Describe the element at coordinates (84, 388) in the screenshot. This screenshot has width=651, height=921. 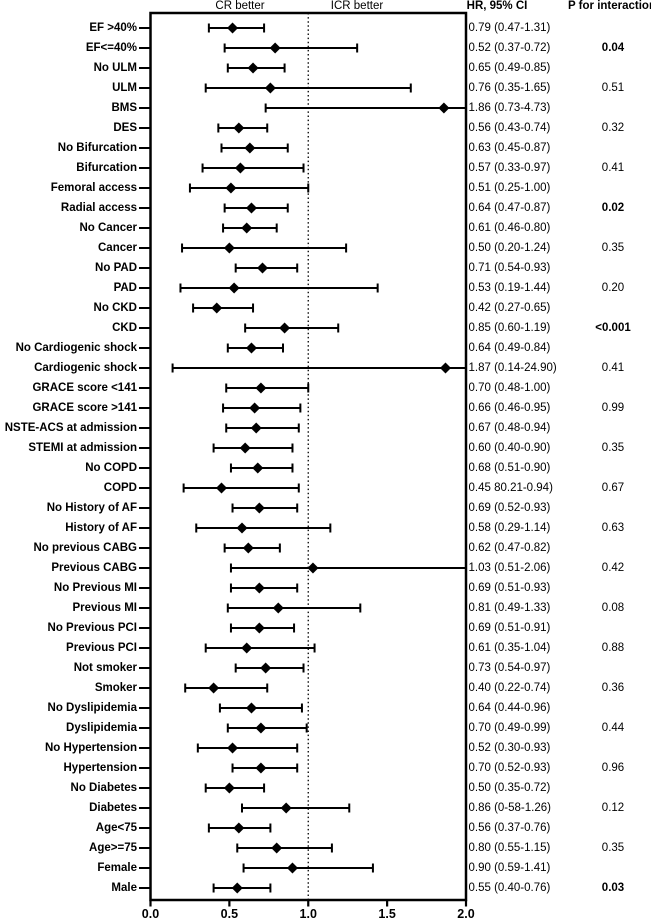
I see `row-label: GRACE score <141` at that location.